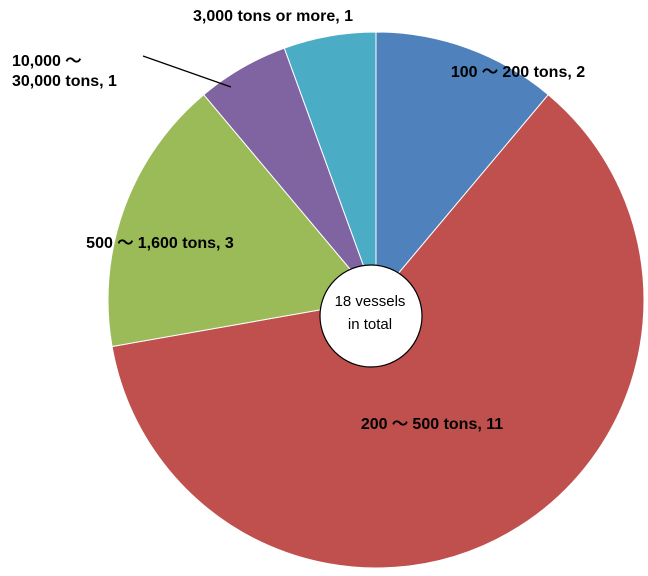 The height and width of the screenshot is (576, 648). Describe the element at coordinates (518, 72) in the screenshot. I see `data-label-100-200: 100 ～ 200 tons, 2` at that location.